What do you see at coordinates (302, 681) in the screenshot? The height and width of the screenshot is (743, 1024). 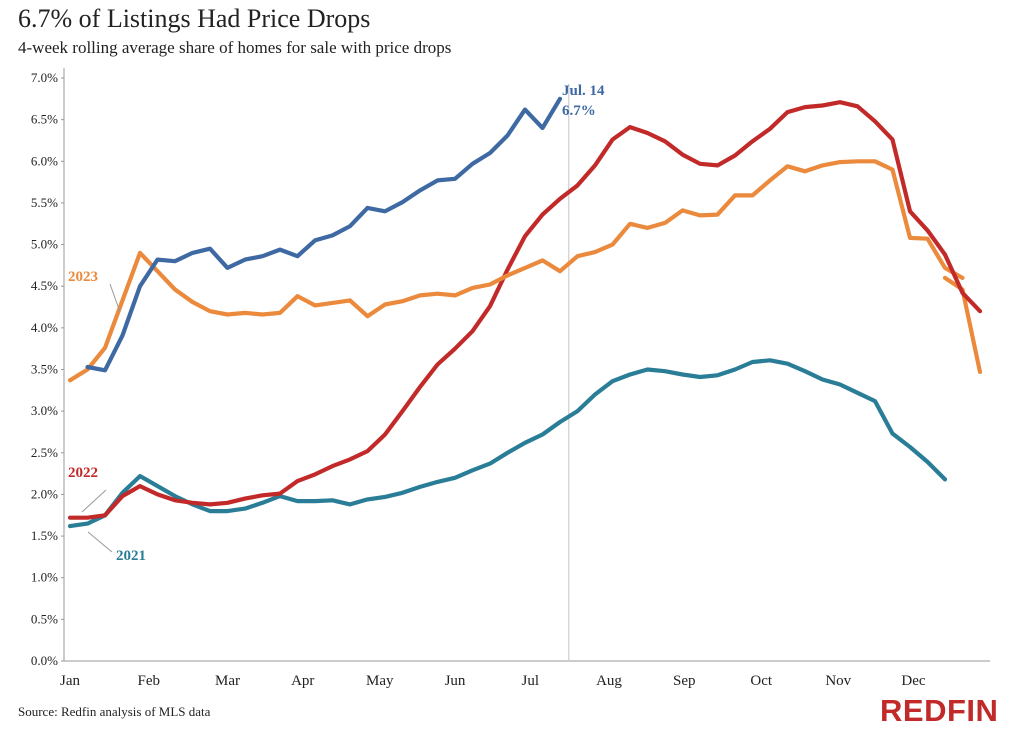 I see `x-tick-label: Apr` at bounding box center [302, 681].